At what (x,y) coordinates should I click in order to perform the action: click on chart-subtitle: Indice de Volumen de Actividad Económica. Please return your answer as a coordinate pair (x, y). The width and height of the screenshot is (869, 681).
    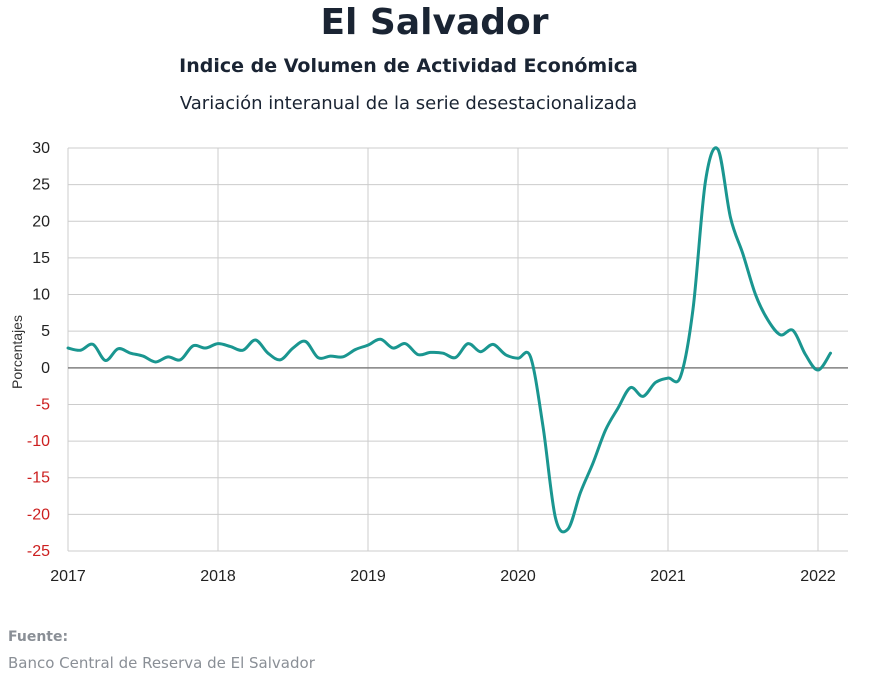
    Looking at the image, I should click on (408, 66).